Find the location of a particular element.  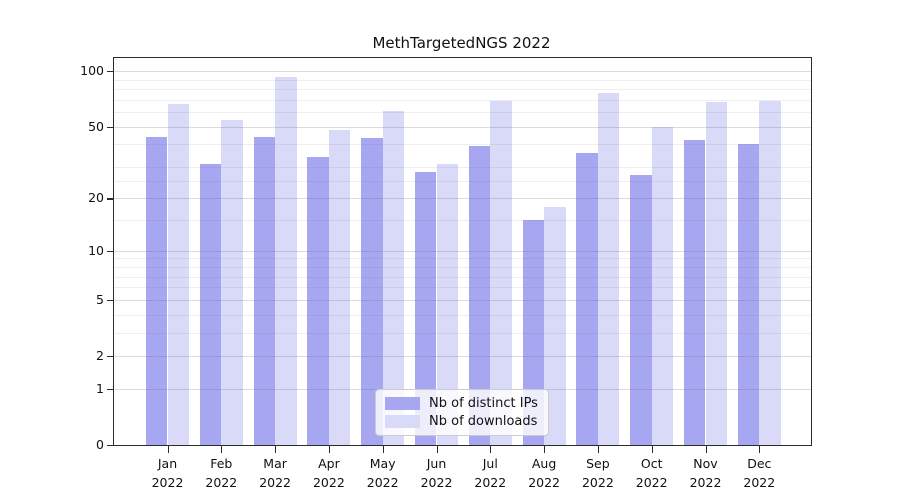

chart-title: MethTargetedNGS 2022 is located at coordinates (461, 43).